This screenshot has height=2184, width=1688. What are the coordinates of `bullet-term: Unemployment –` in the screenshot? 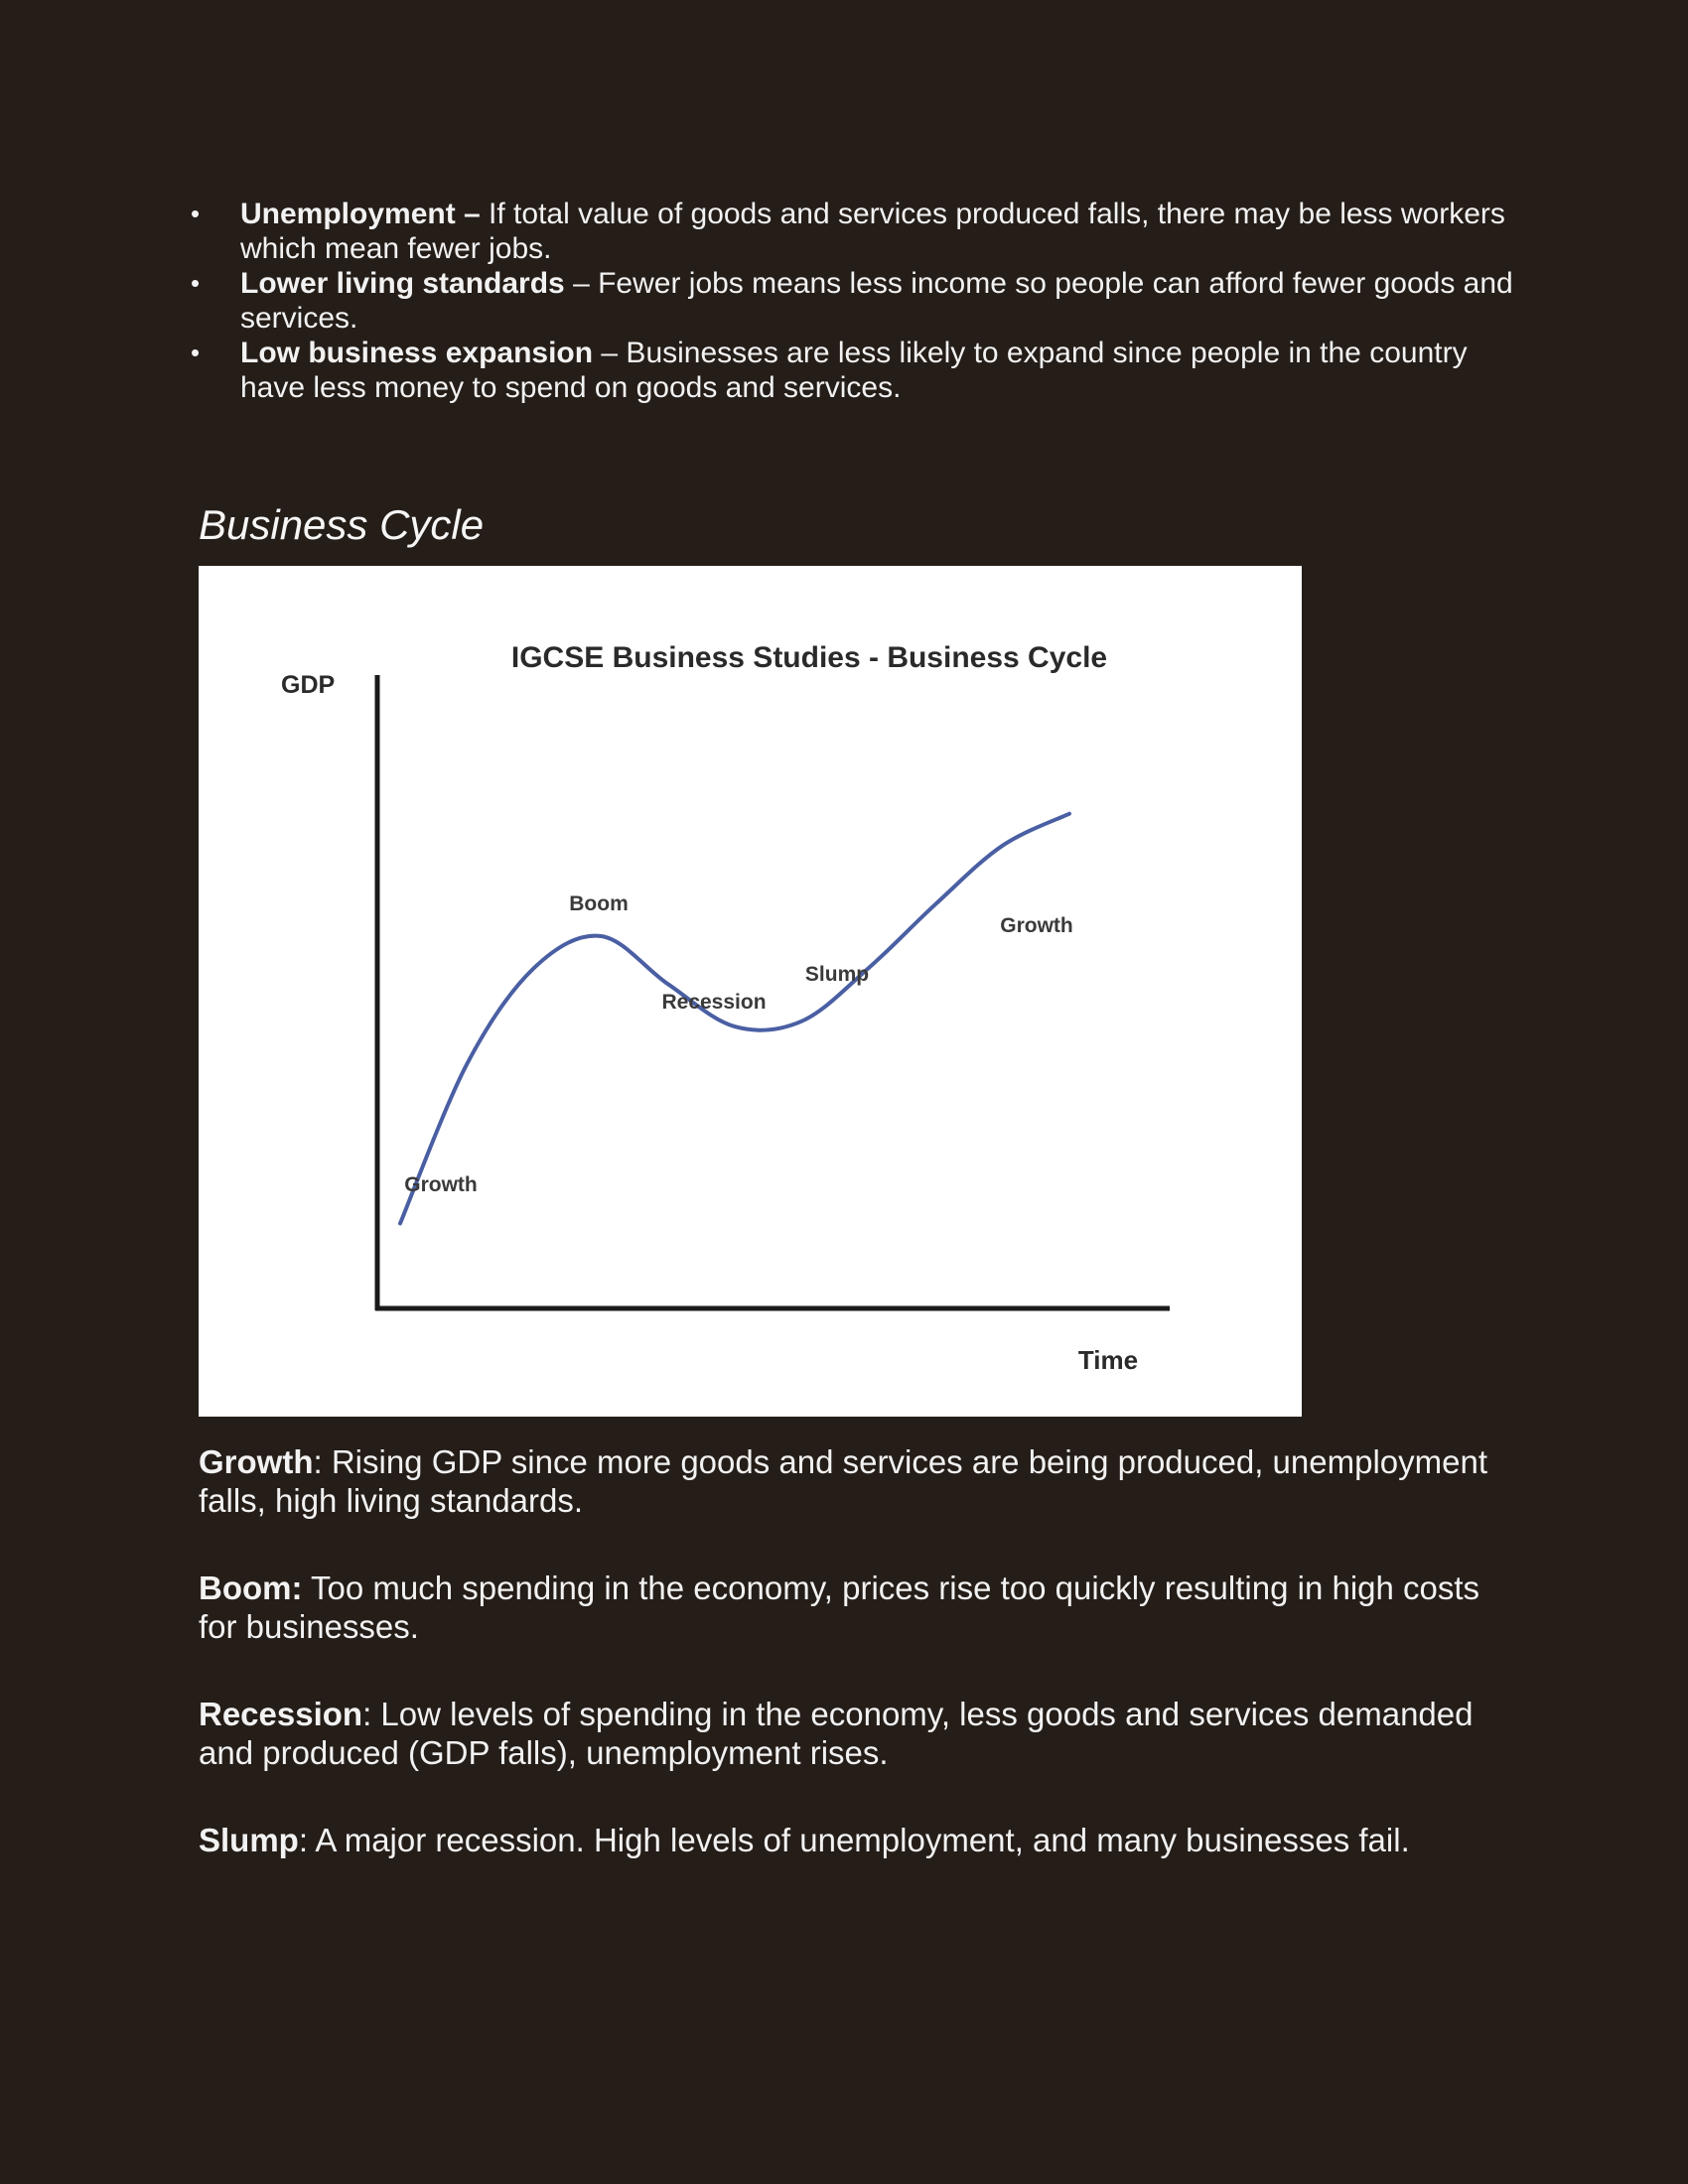 It's located at (360, 214).